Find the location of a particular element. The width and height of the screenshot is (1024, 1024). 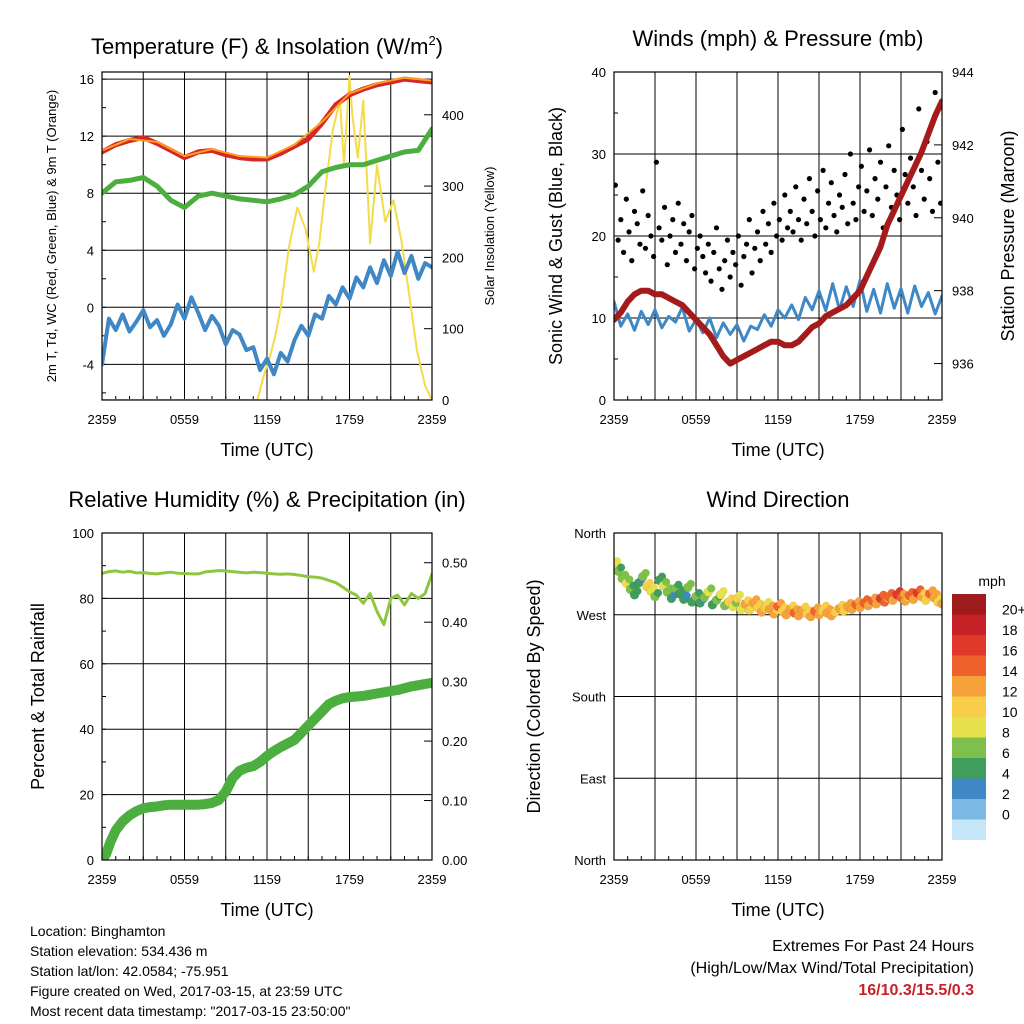

direction-xtick-label: 1759 is located at coordinates (860, 879).